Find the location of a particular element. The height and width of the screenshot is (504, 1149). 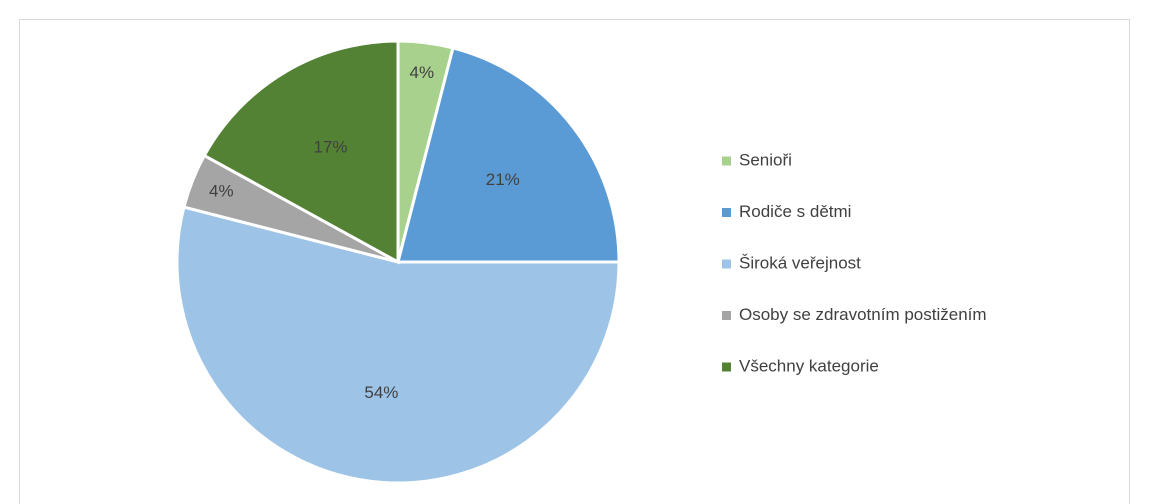

data-label: 54% is located at coordinates (381, 392).